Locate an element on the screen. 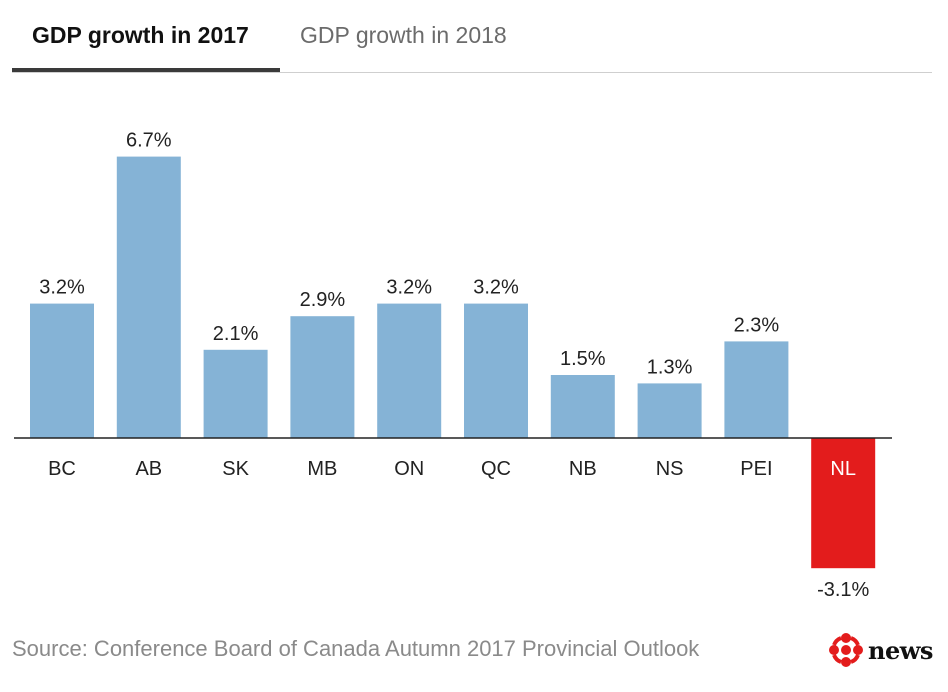 The width and height of the screenshot is (948, 692). bar-nb is located at coordinates (582, 406).